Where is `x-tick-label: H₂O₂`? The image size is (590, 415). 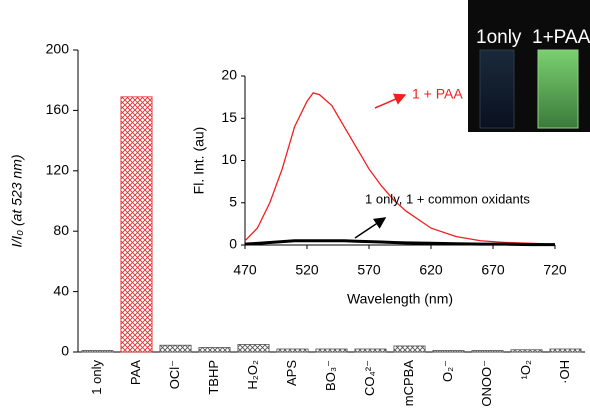 x-tick-label: H₂O₂ is located at coordinates (252, 375).